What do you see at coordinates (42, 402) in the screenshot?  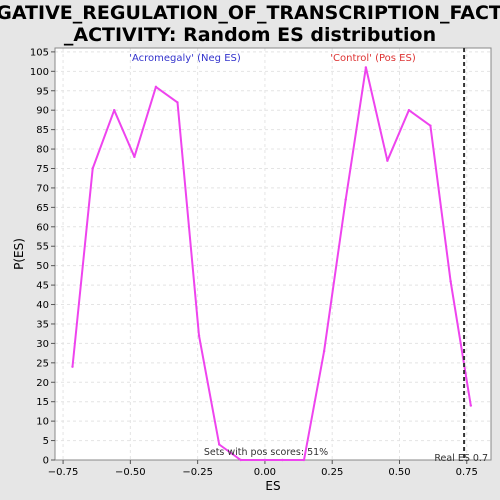 I see `y-tick-label: 15` at bounding box center [42, 402].